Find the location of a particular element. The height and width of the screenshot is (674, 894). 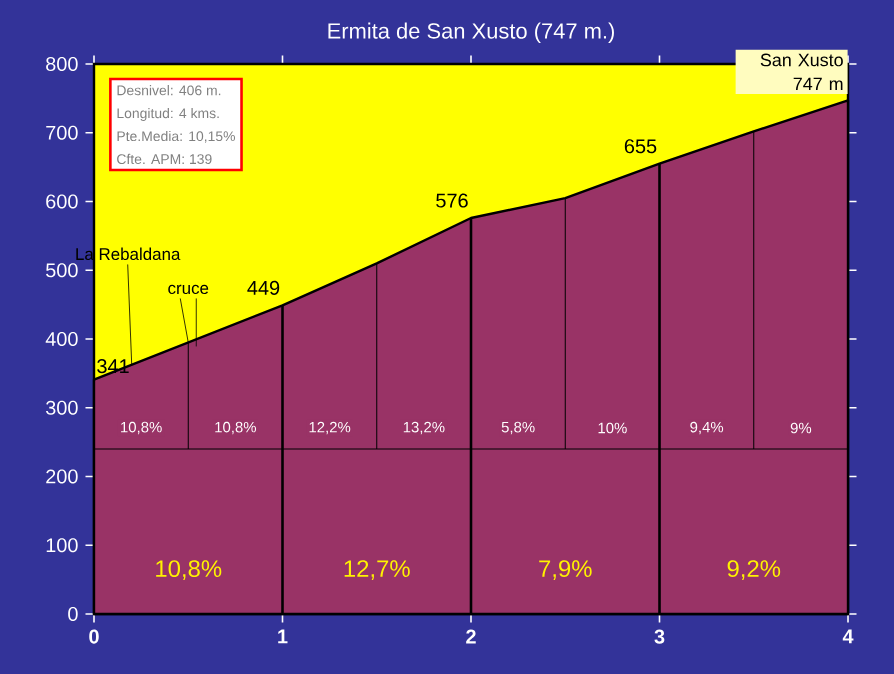

data-label: 449 is located at coordinates (263, 287).